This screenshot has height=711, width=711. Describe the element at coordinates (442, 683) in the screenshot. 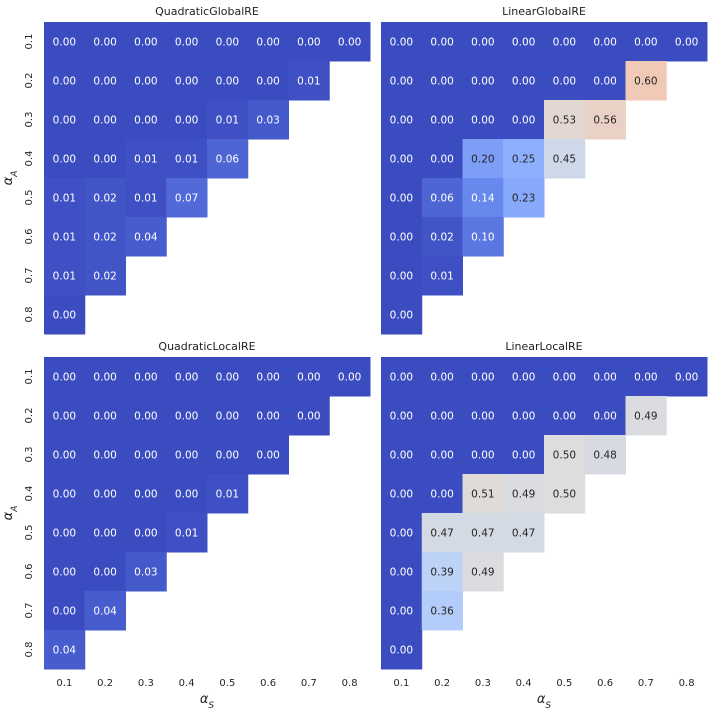

I see `x-tick-label: 0.2` at that location.